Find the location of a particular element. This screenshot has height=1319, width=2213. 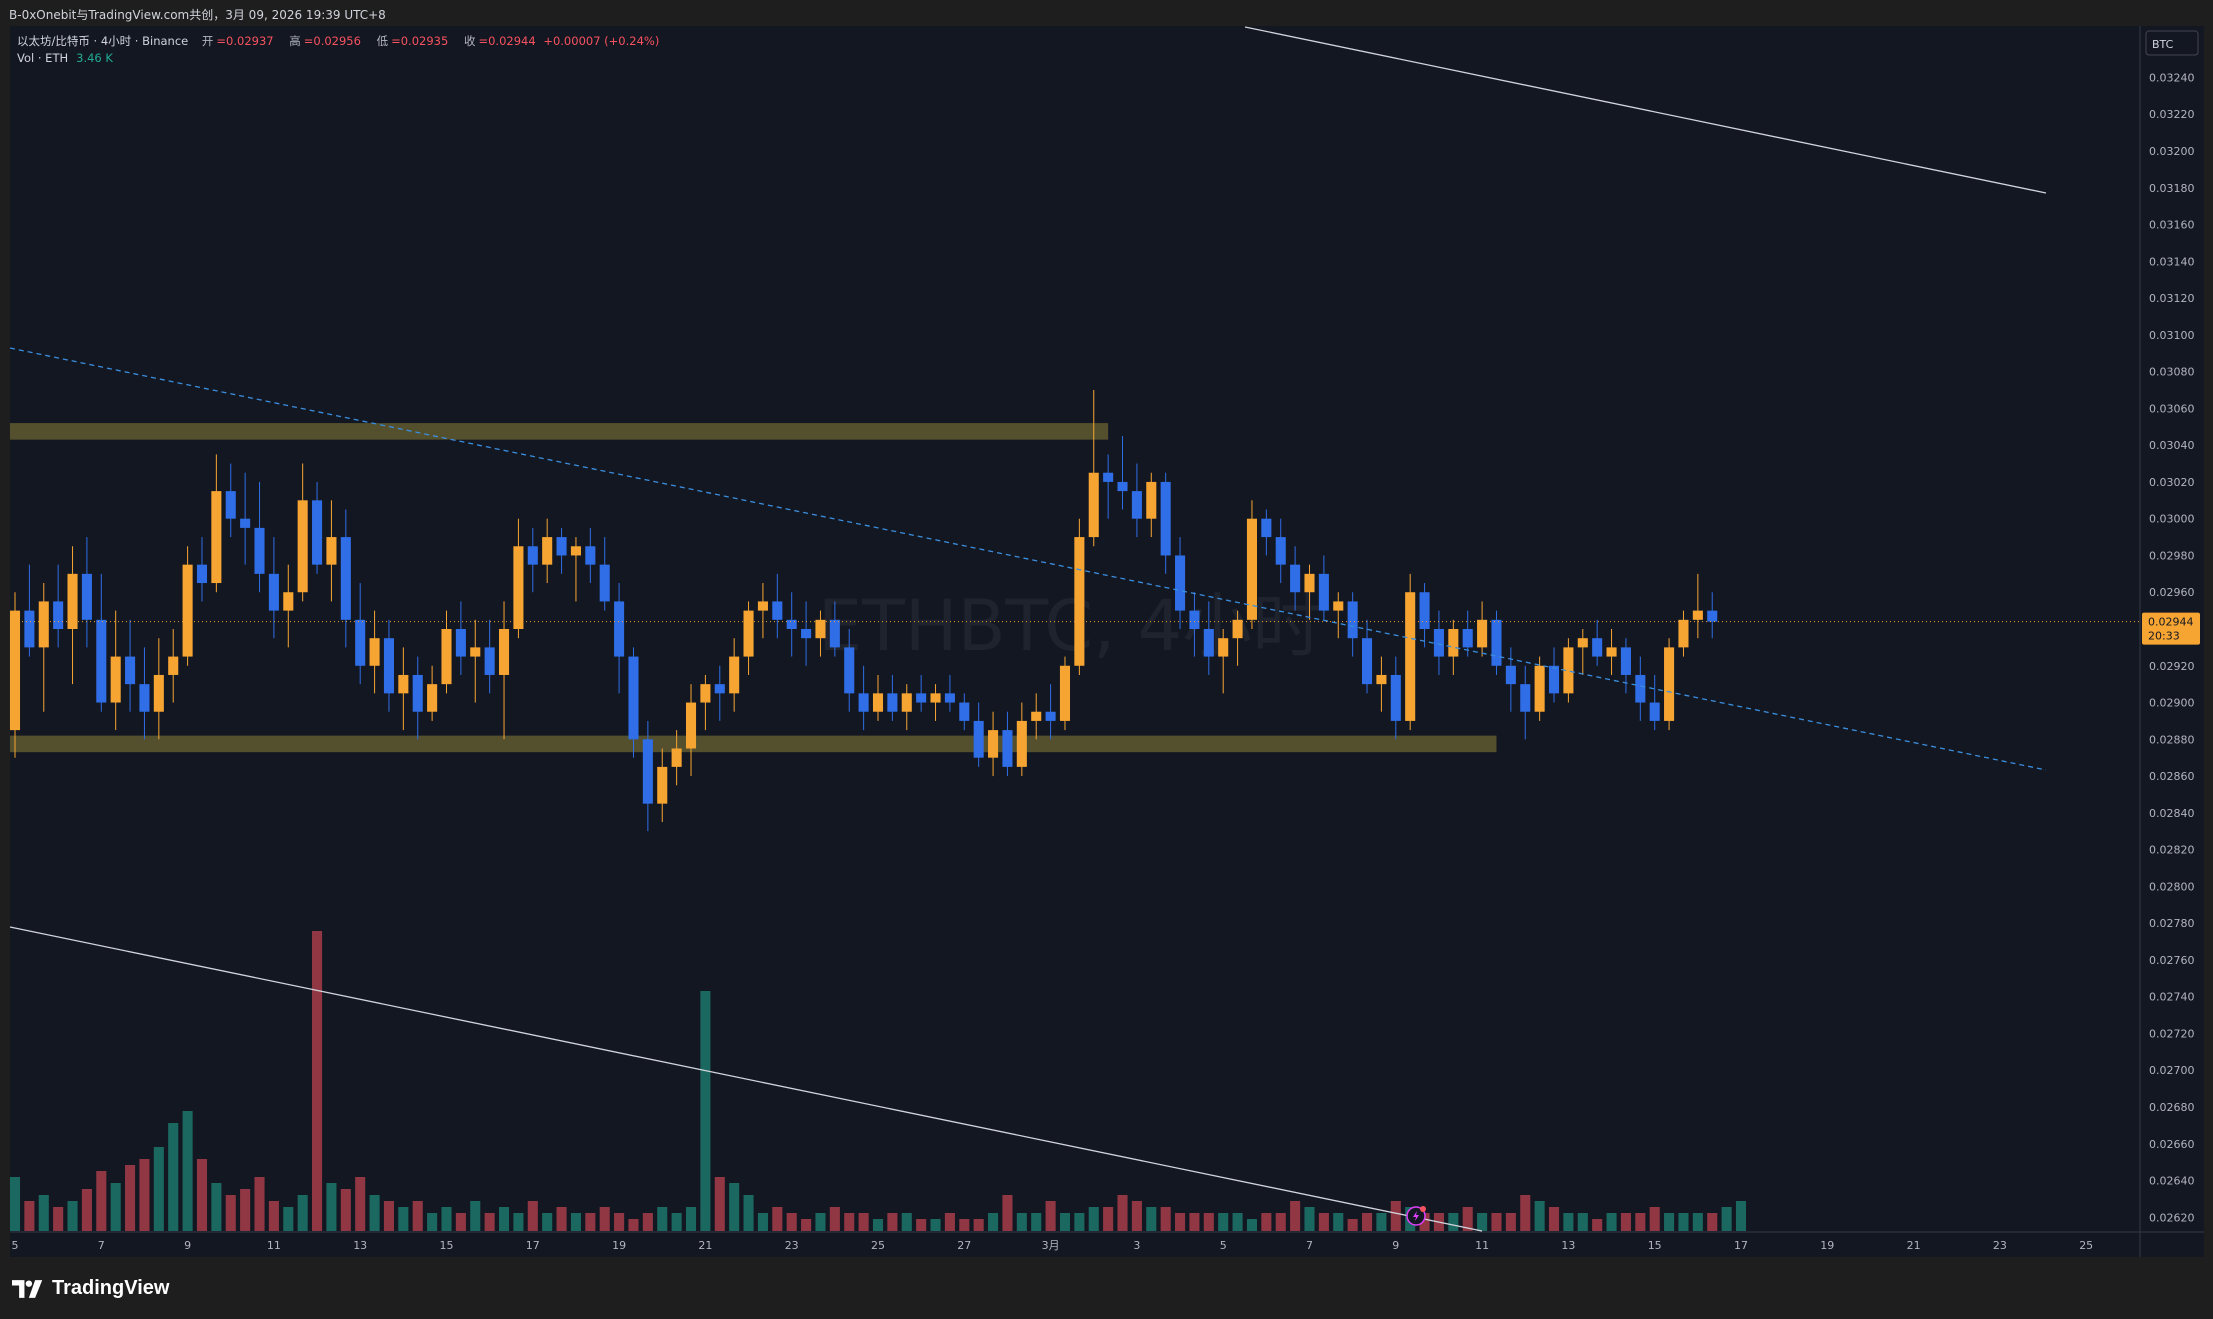

volume-row: Vol · ETH 3.46 K is located at coordinates (344, 58).